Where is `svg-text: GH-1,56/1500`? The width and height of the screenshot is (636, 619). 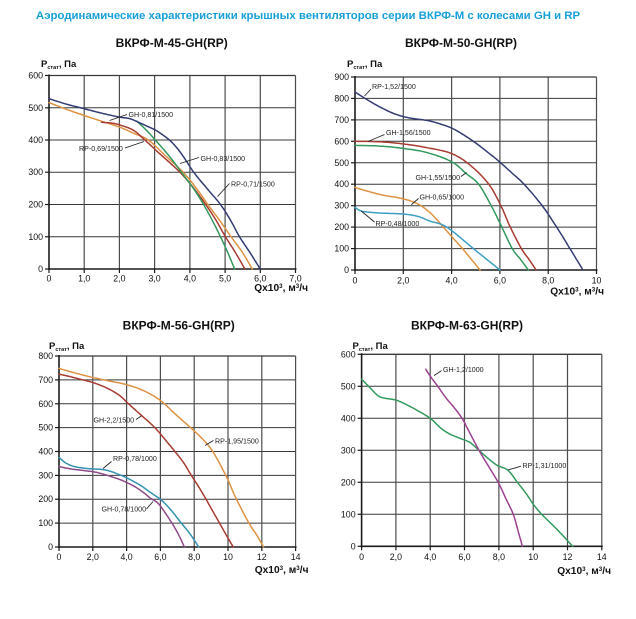
svg-text: GH-1,56/1500 is located at coordinates (408, 133).